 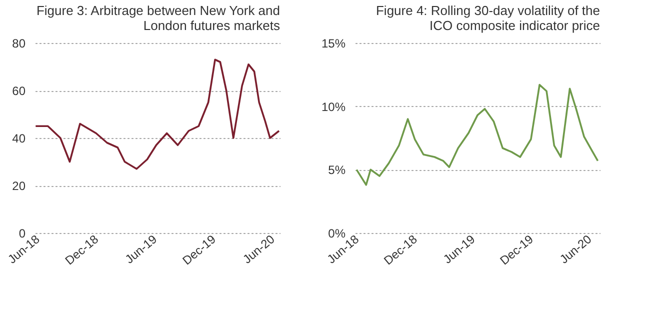 What do you see at coordinates (158, 18) in the screenshot?
I see `chart-title: Figure 3: Arbitrage between New York and London futures markets` at bounding box center [158, 18].